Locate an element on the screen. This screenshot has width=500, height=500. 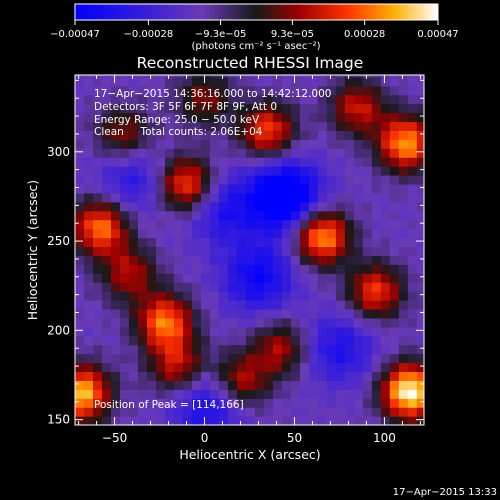
x-tick-label: 0 is located at coordinates (205, 438).